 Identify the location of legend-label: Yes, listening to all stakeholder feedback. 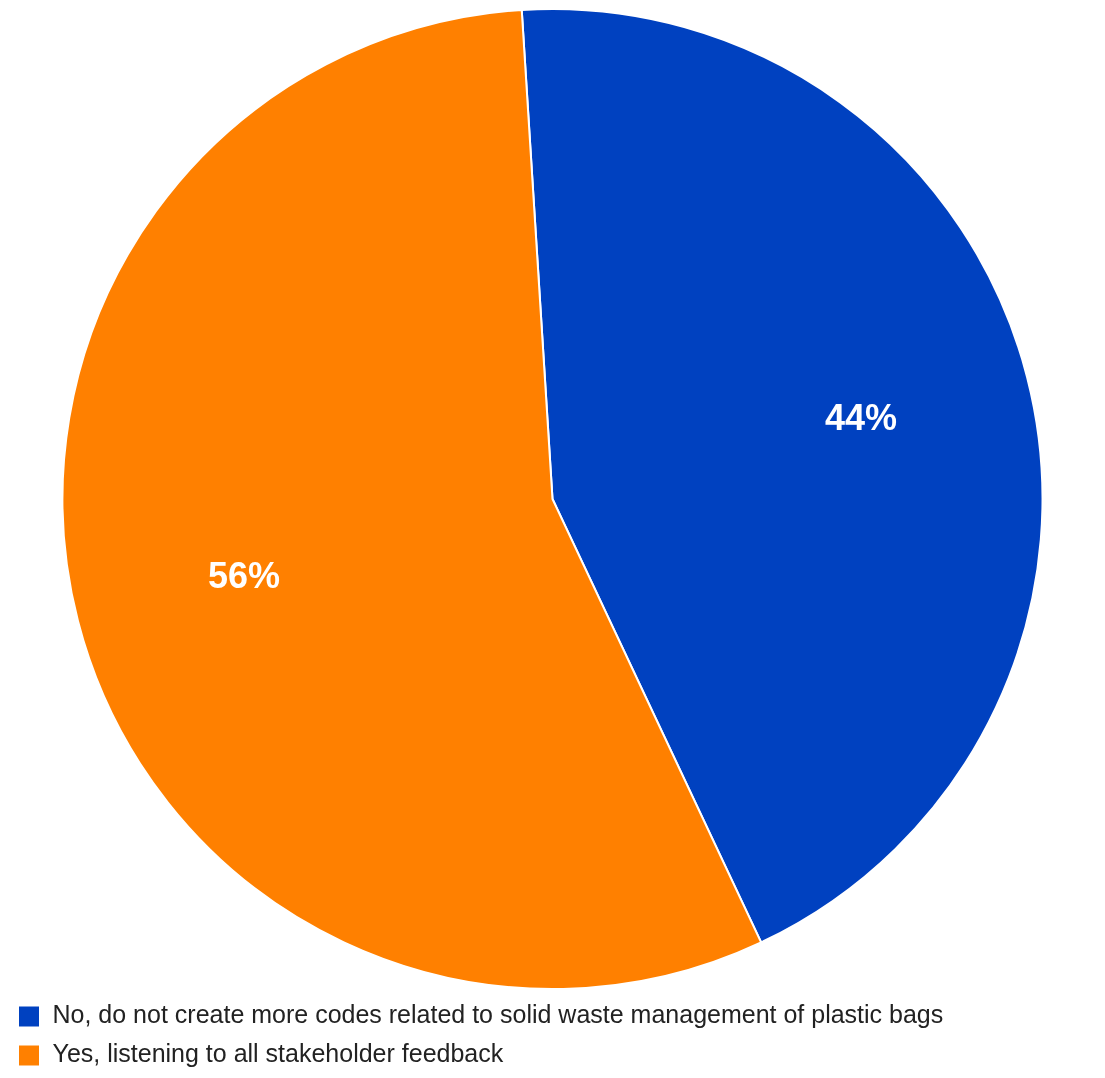
(278, 1053).